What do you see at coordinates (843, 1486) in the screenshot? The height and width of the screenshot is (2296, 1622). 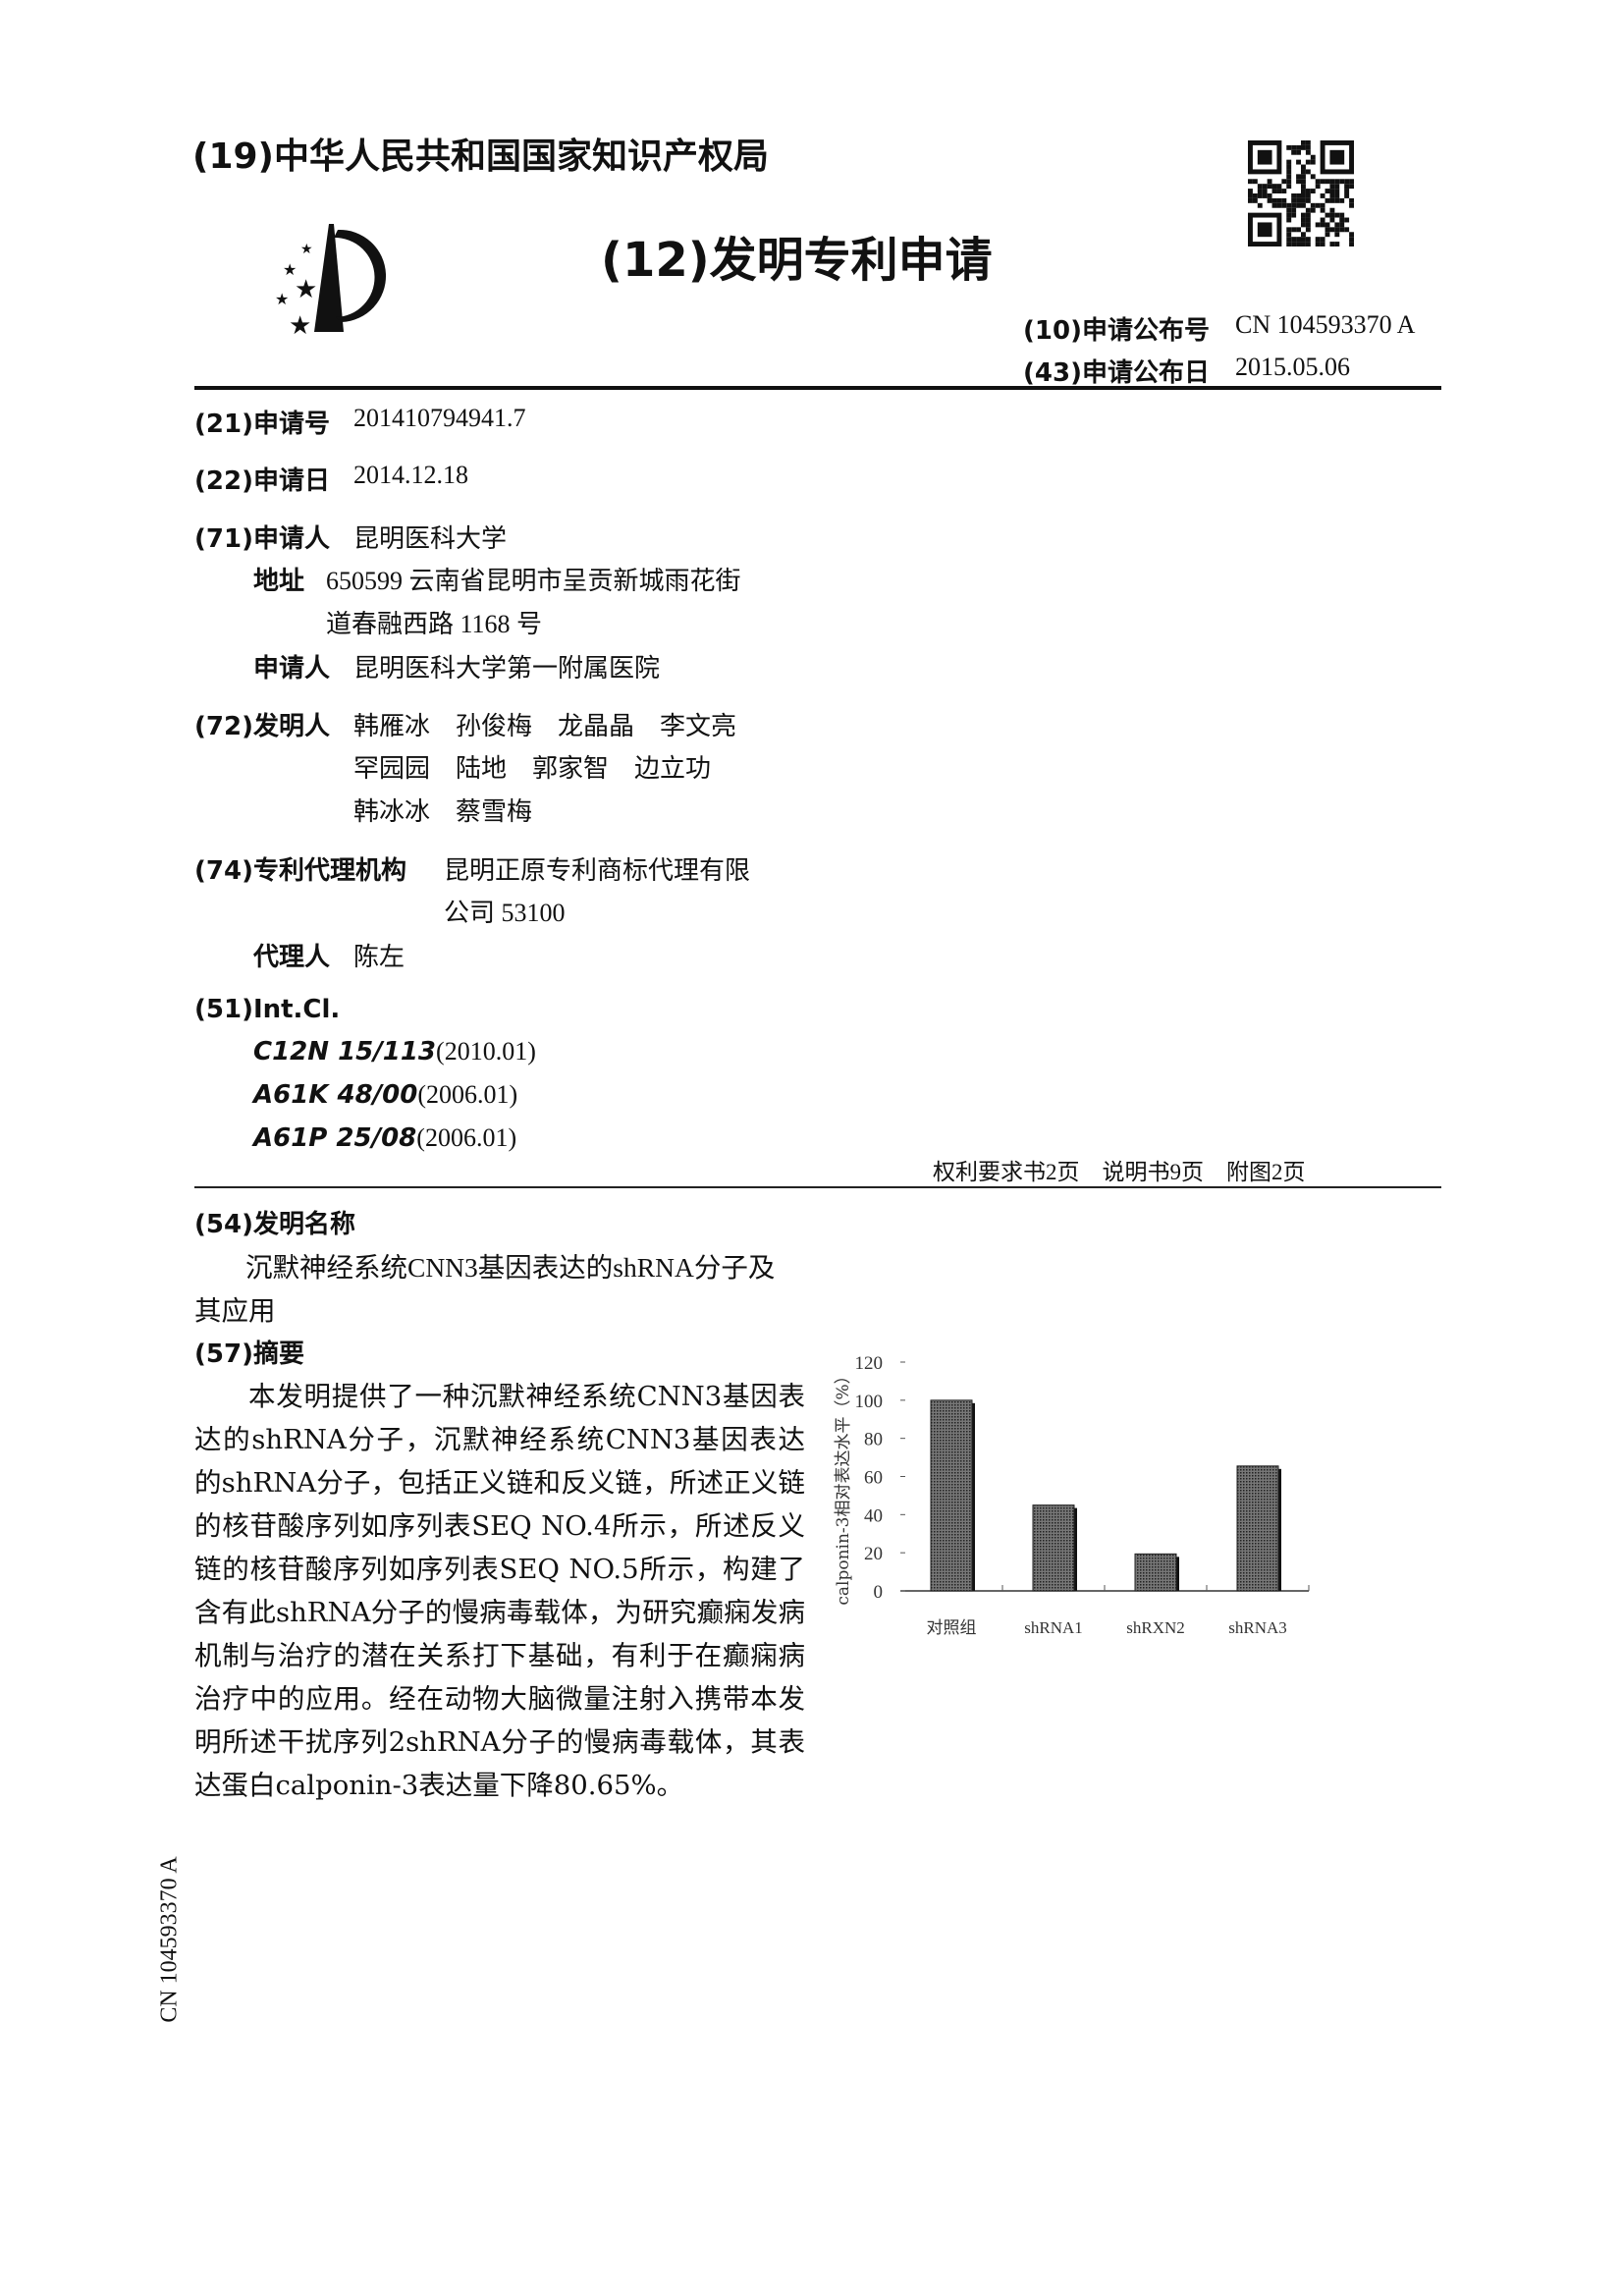 I see `y-axis-label: calponin-3相对表达水平（%）` at bounding box center [843, 1486].